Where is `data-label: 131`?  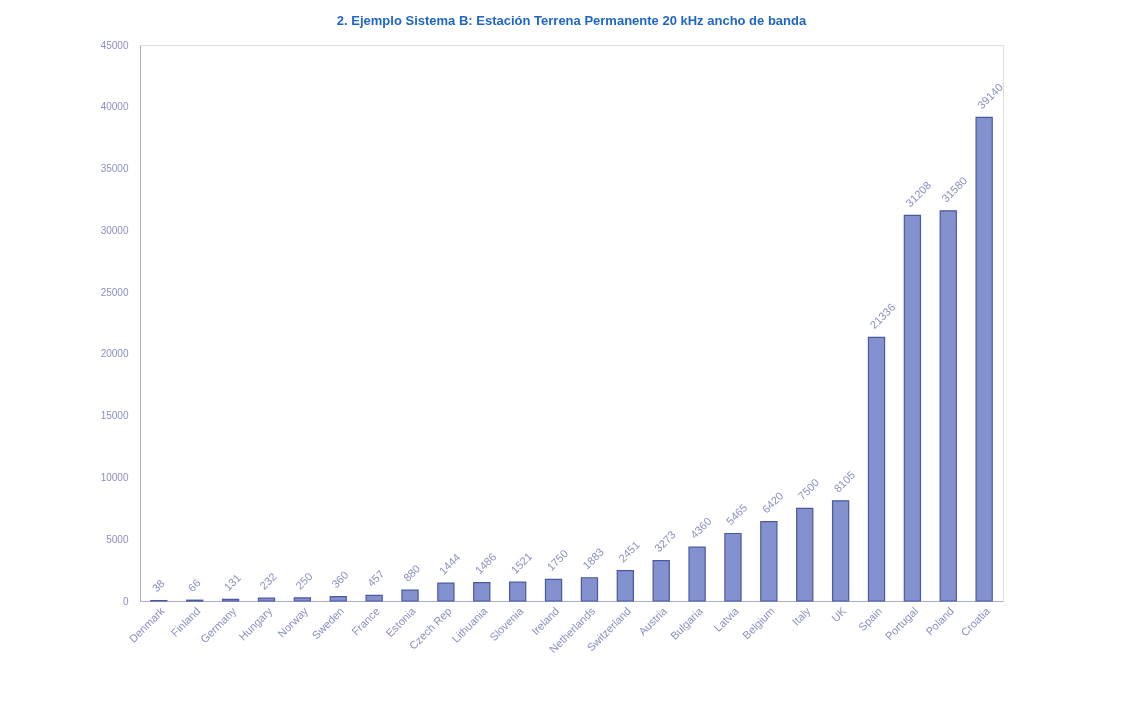 data-label: 131 is located at coordinates (232, 582).